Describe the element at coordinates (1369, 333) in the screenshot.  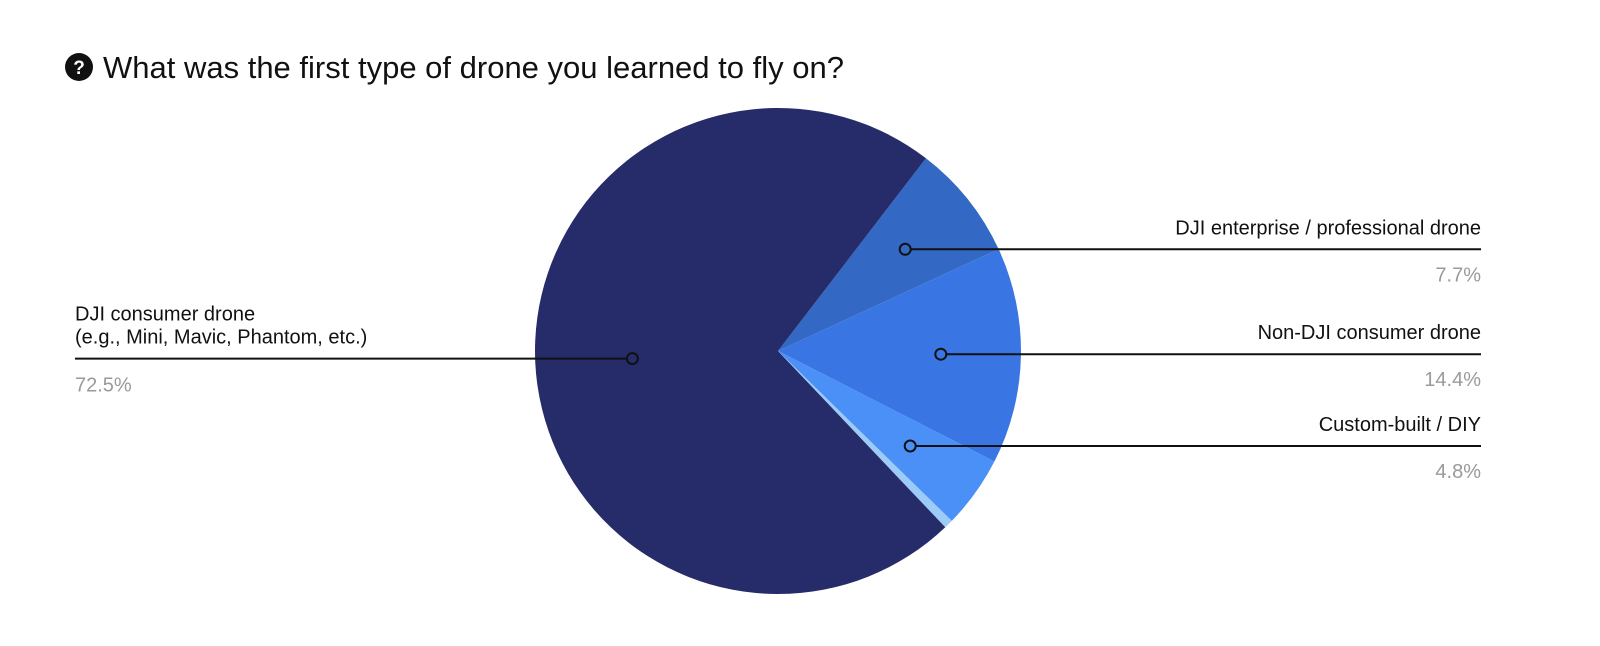
I see `slice-label: Non-DJI consumer drone` at that location.